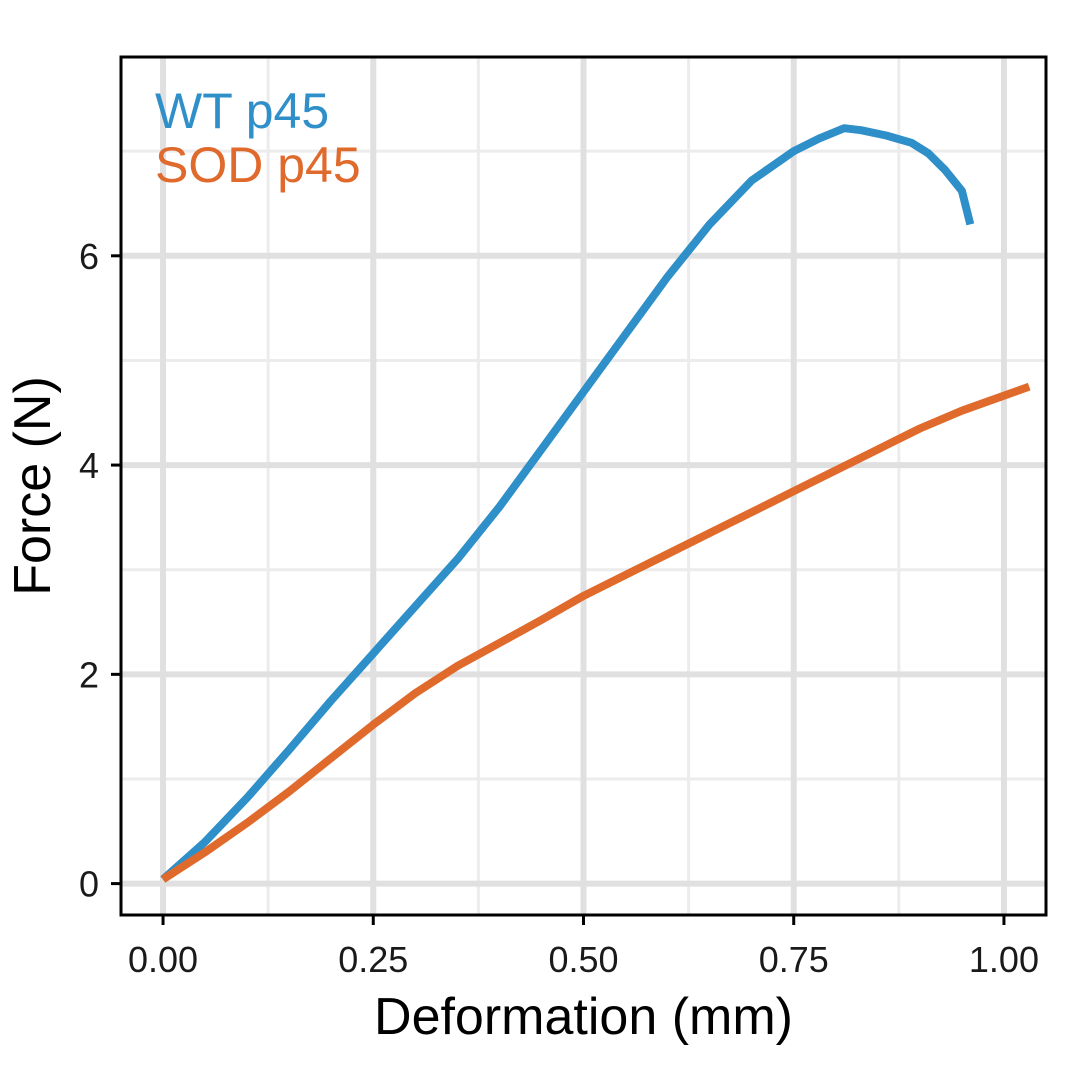  What do you see at coordinates (583, 959) in the screenshot?
I see `x-tick-label: 0.50` at bounding box center [583, 959].